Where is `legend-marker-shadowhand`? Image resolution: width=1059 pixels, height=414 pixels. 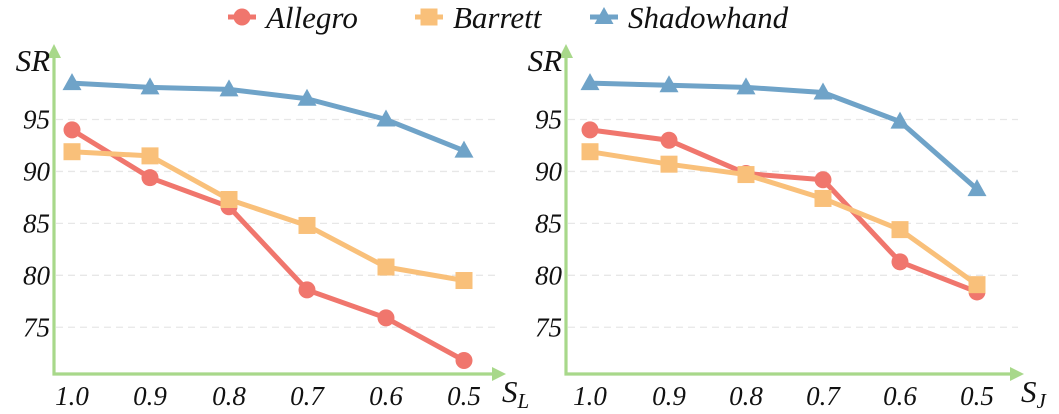 legend-marker-shadowhand is located at coordinates (604, 15).